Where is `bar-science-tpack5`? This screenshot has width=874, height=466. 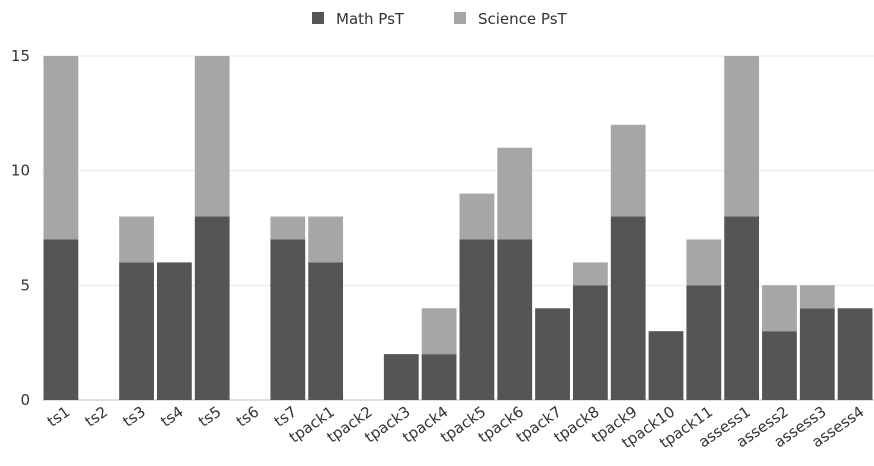
bar-science-tpack5 is located at coordinates (477, 216).